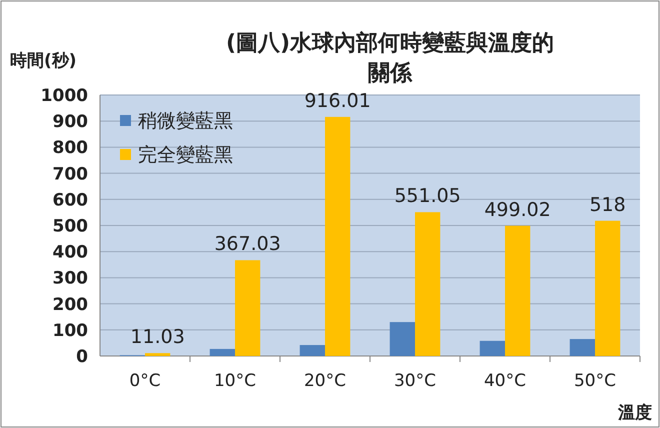  What do you see at coordinates (607, 205) in the screenshot?
I see `data-label: 518` at bounding box center [607, 205].